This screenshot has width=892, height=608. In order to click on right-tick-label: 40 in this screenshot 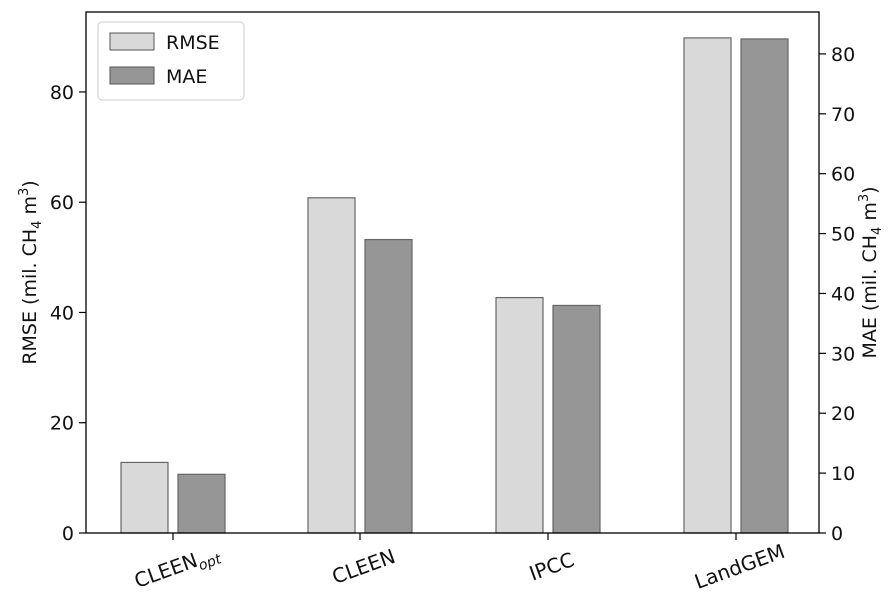, I will do `click(843, 294)`.